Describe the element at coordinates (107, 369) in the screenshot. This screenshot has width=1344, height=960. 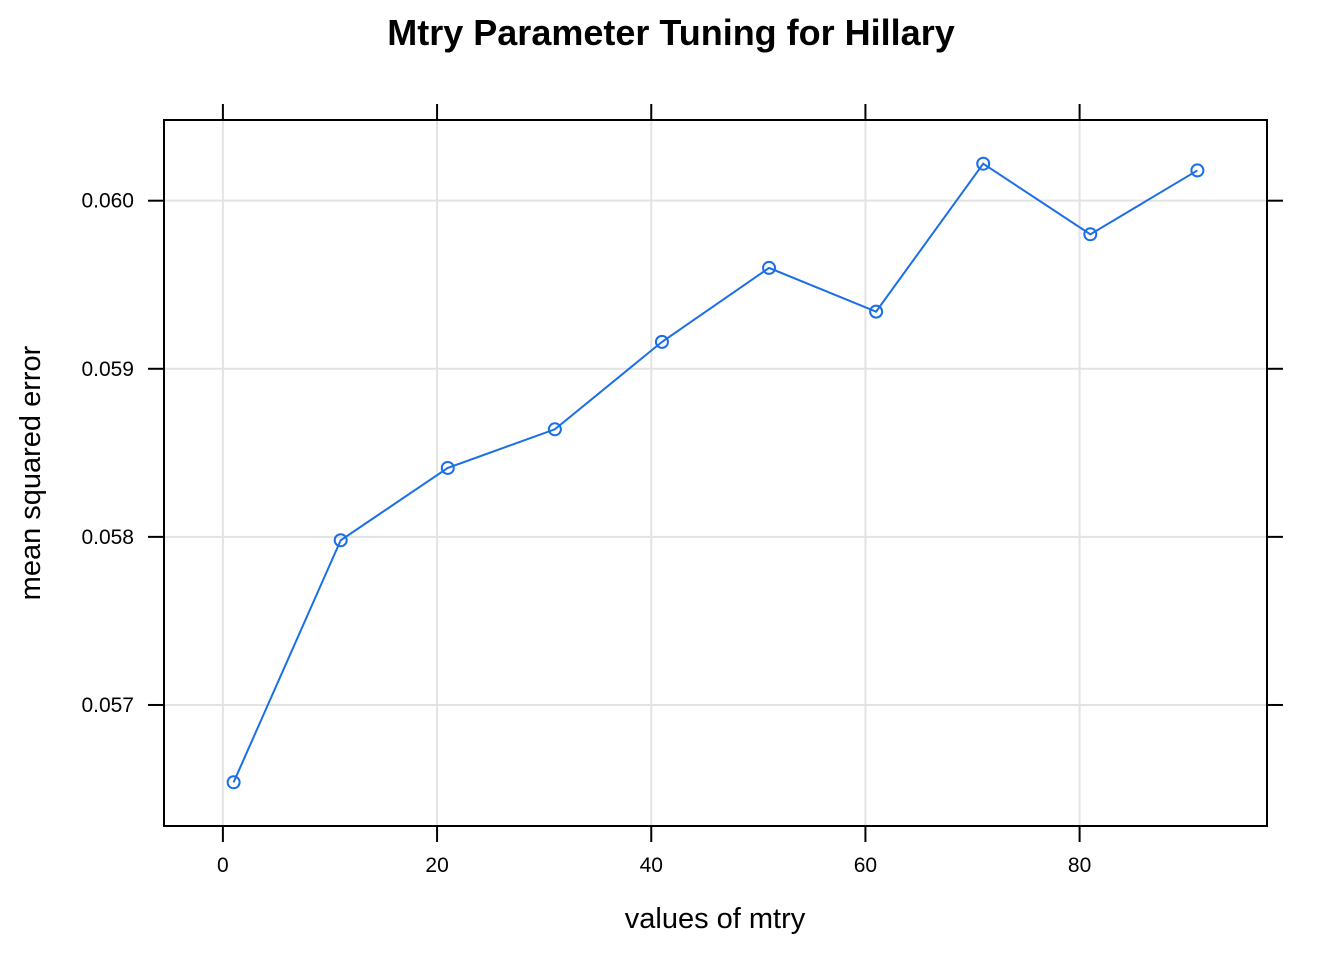
I see `y-tick-label: 0.059` at that location.